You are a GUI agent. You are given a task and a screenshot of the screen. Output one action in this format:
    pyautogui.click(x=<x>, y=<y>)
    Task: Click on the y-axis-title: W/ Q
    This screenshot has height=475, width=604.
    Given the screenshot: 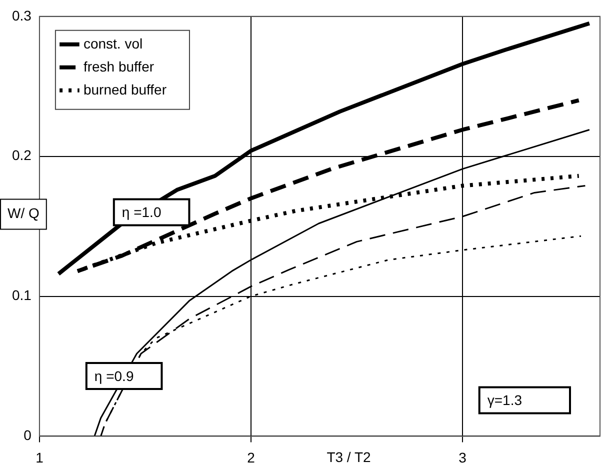 What is the action you would take?
    pyautogui.click(x=24, y=213)
    